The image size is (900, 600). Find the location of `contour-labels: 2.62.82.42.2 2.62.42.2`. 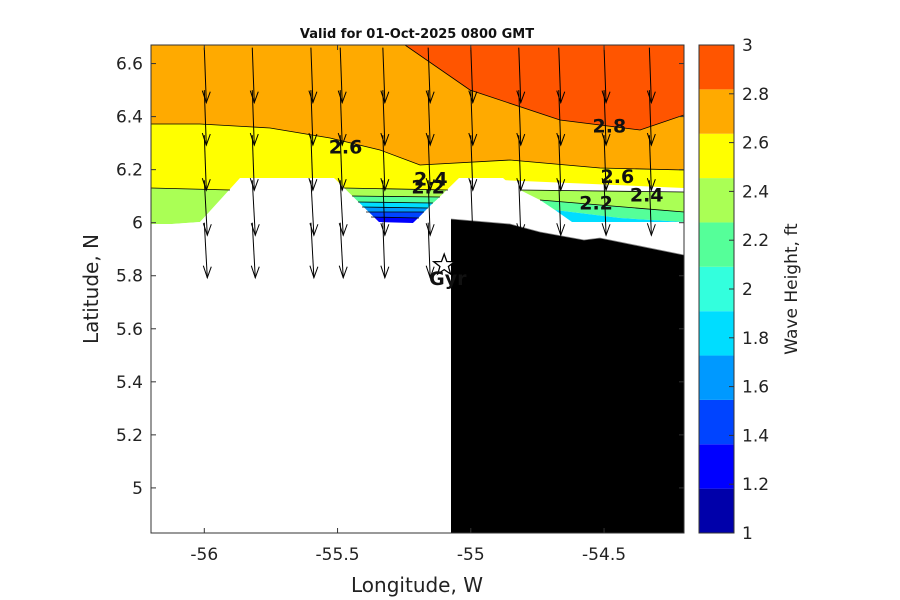

contour-labels: 2.62.82.42.2 2.62.42.2 is located at coordinates (496, 165).